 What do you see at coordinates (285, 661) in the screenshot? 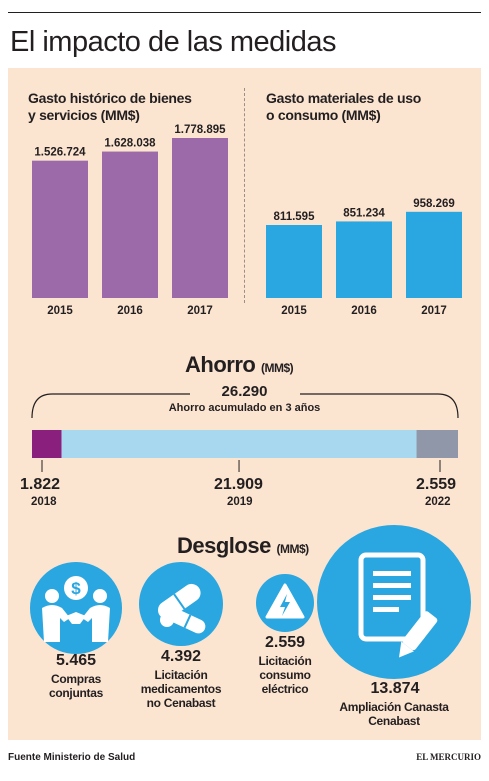
I see `consumo-electrico-label-line1: Licitación` at bounding box center [285, 661].